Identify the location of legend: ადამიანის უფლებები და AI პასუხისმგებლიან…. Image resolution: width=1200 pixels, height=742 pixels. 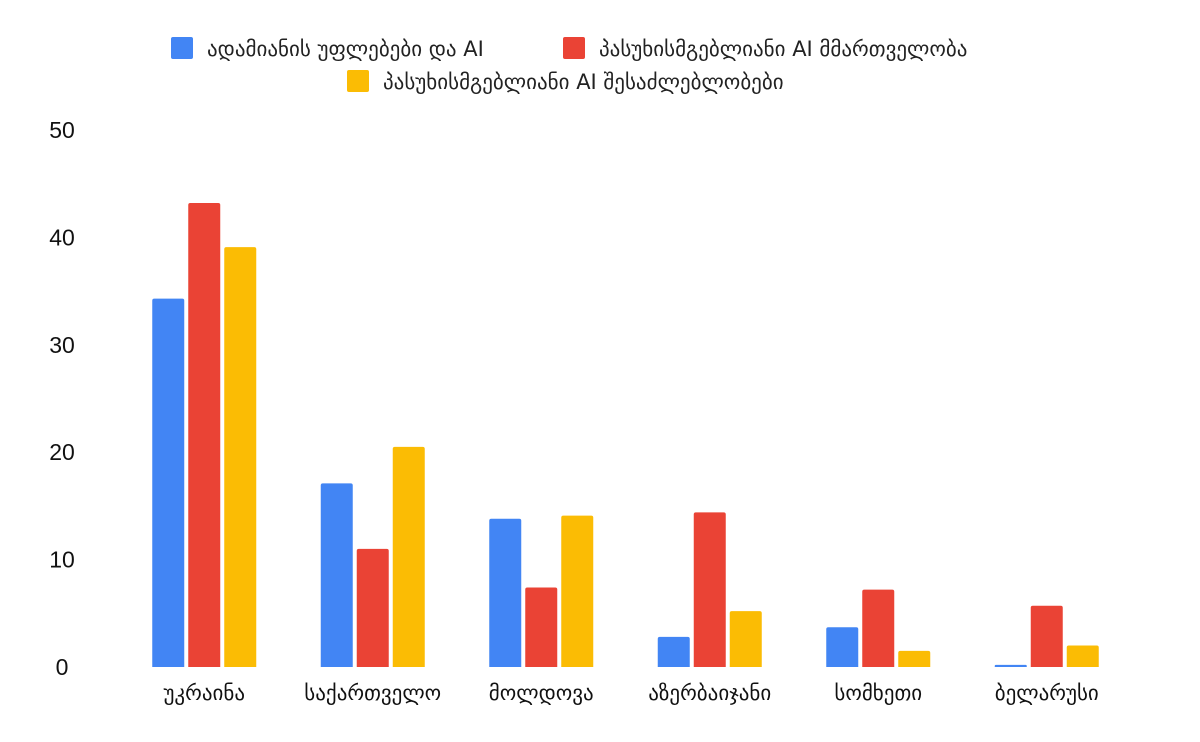
(569, 65).